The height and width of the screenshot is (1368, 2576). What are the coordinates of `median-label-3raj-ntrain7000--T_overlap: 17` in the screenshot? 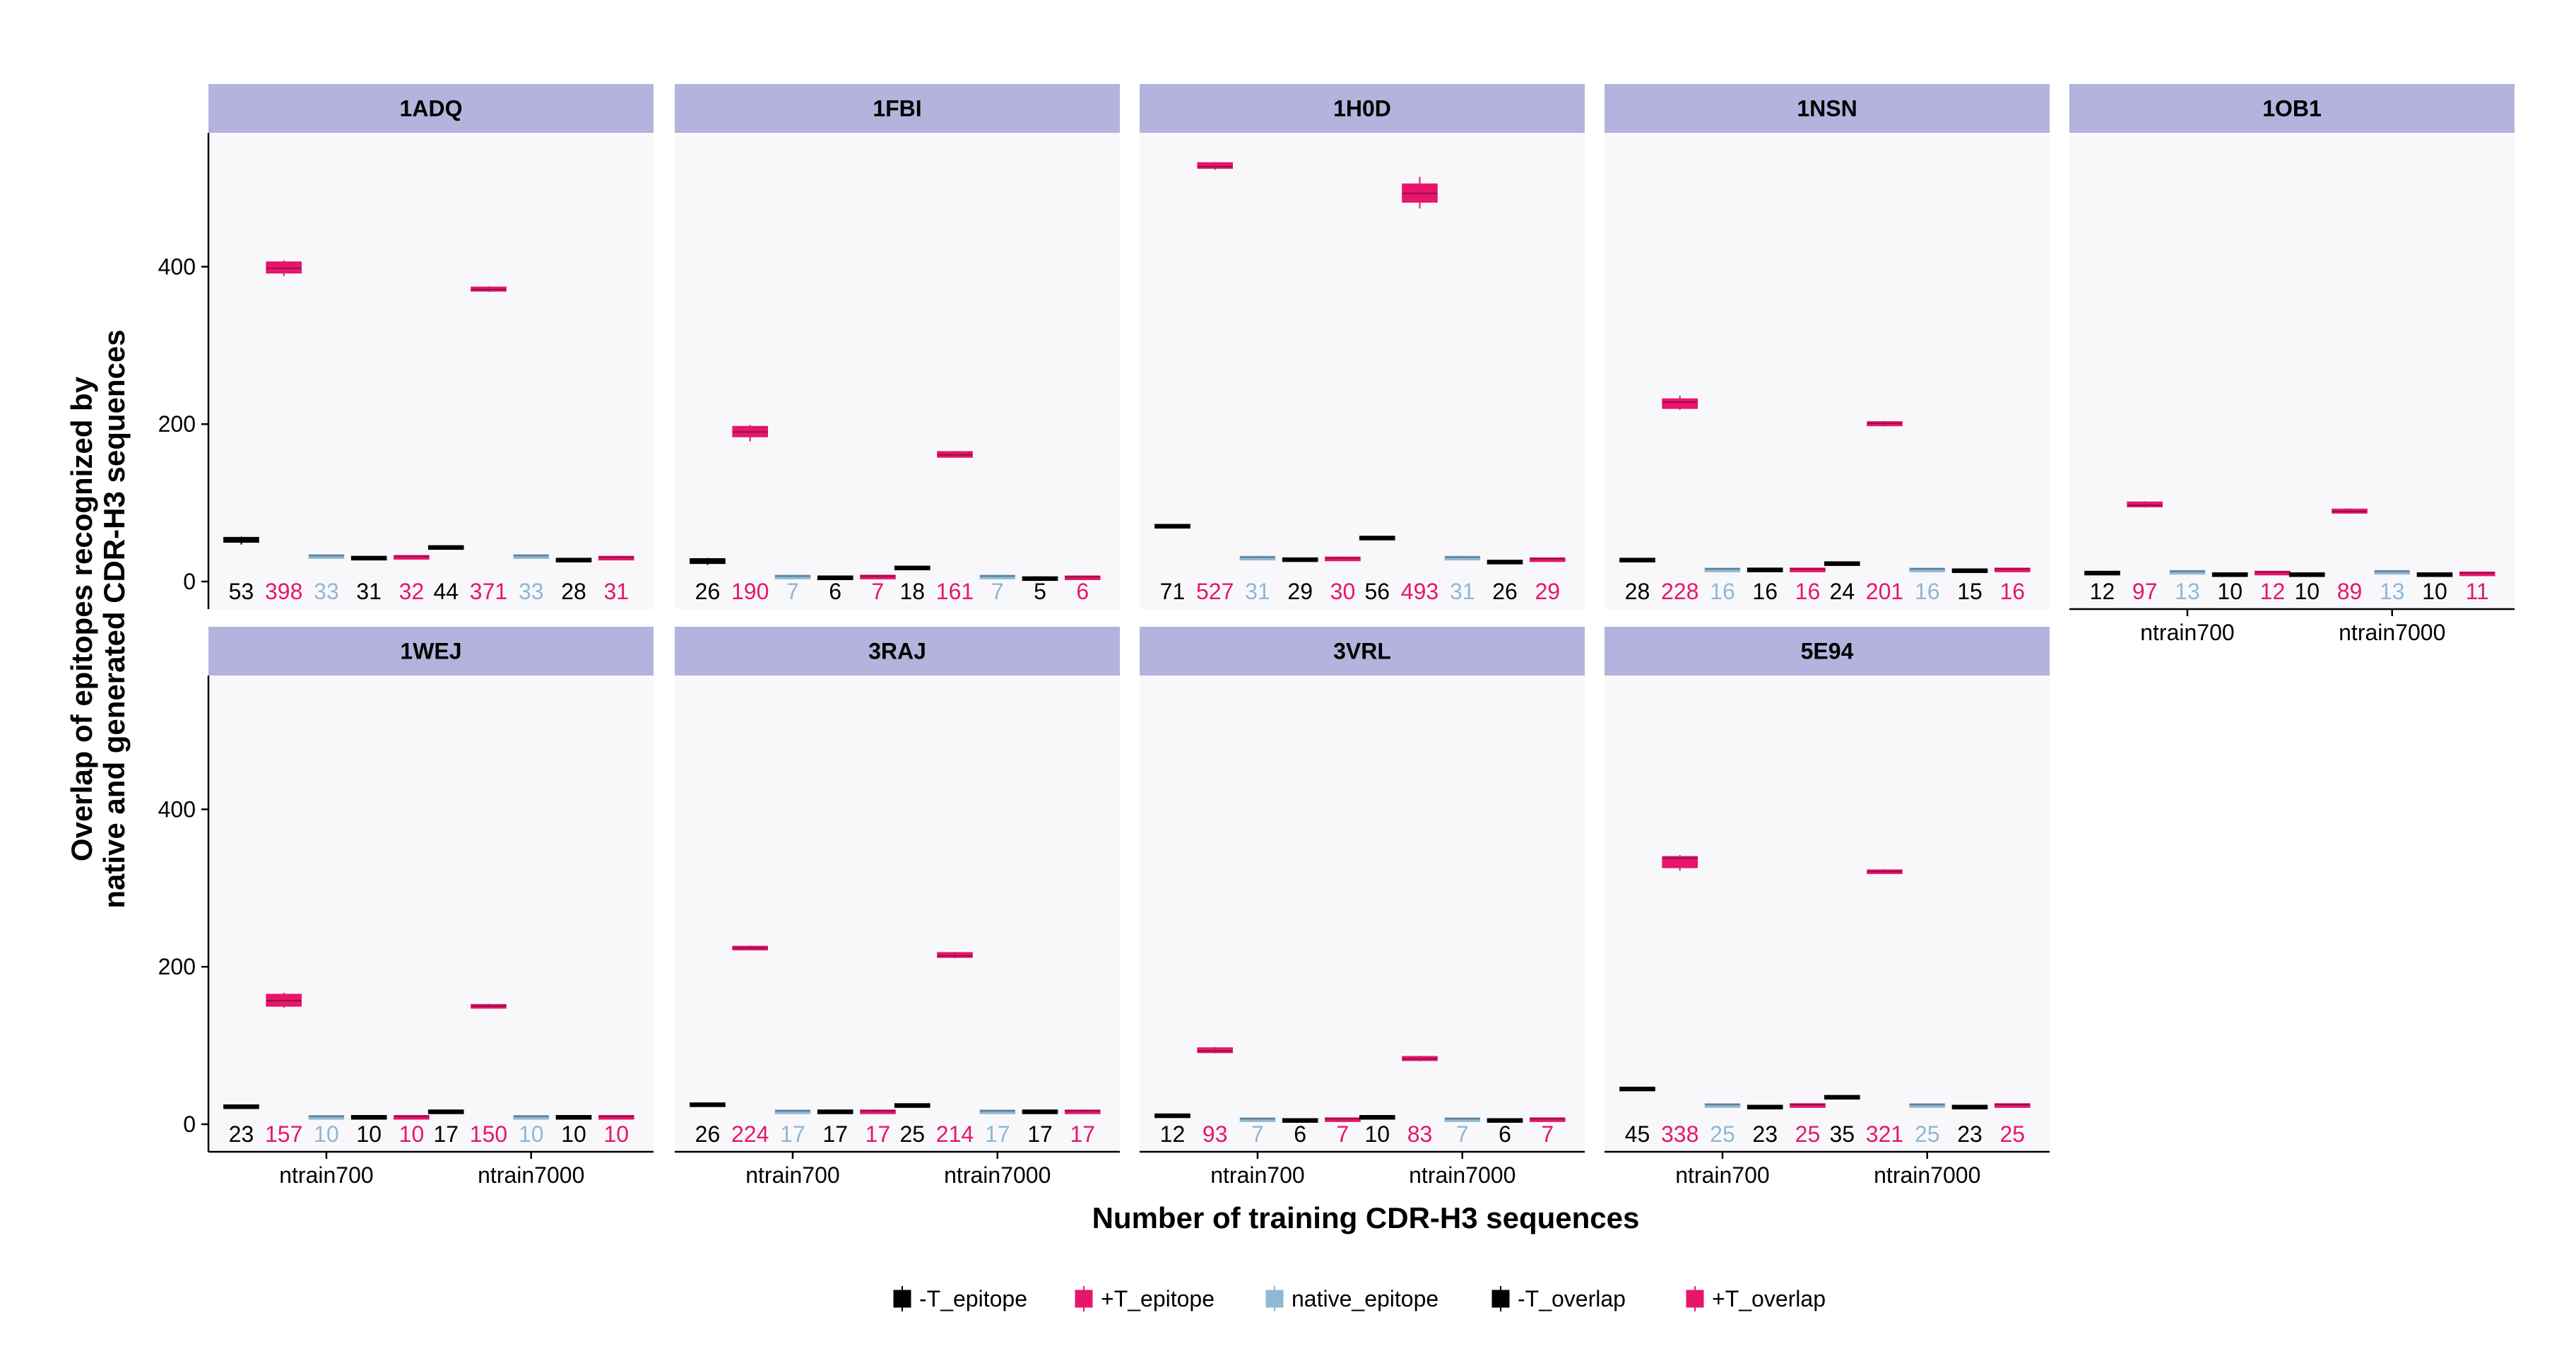 It's located at (1040, 1134).